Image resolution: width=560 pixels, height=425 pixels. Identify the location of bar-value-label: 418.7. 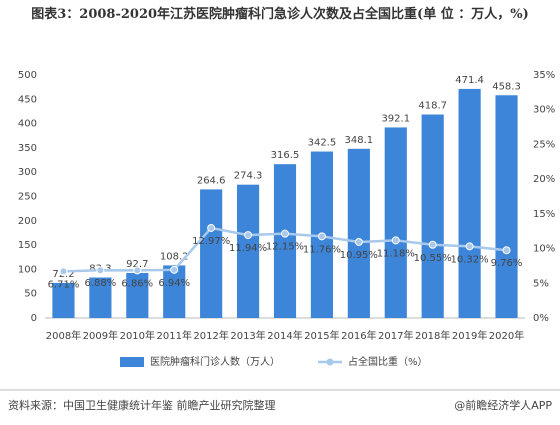
(432, 106).